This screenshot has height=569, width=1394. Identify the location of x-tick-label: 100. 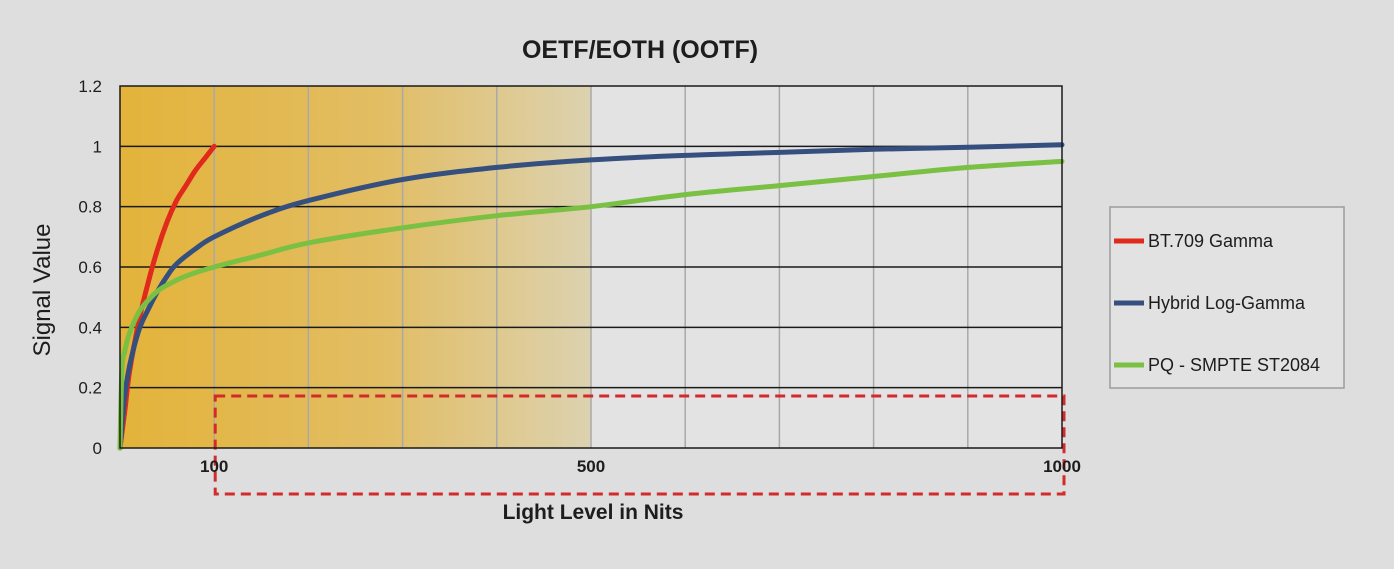
(214, 466).